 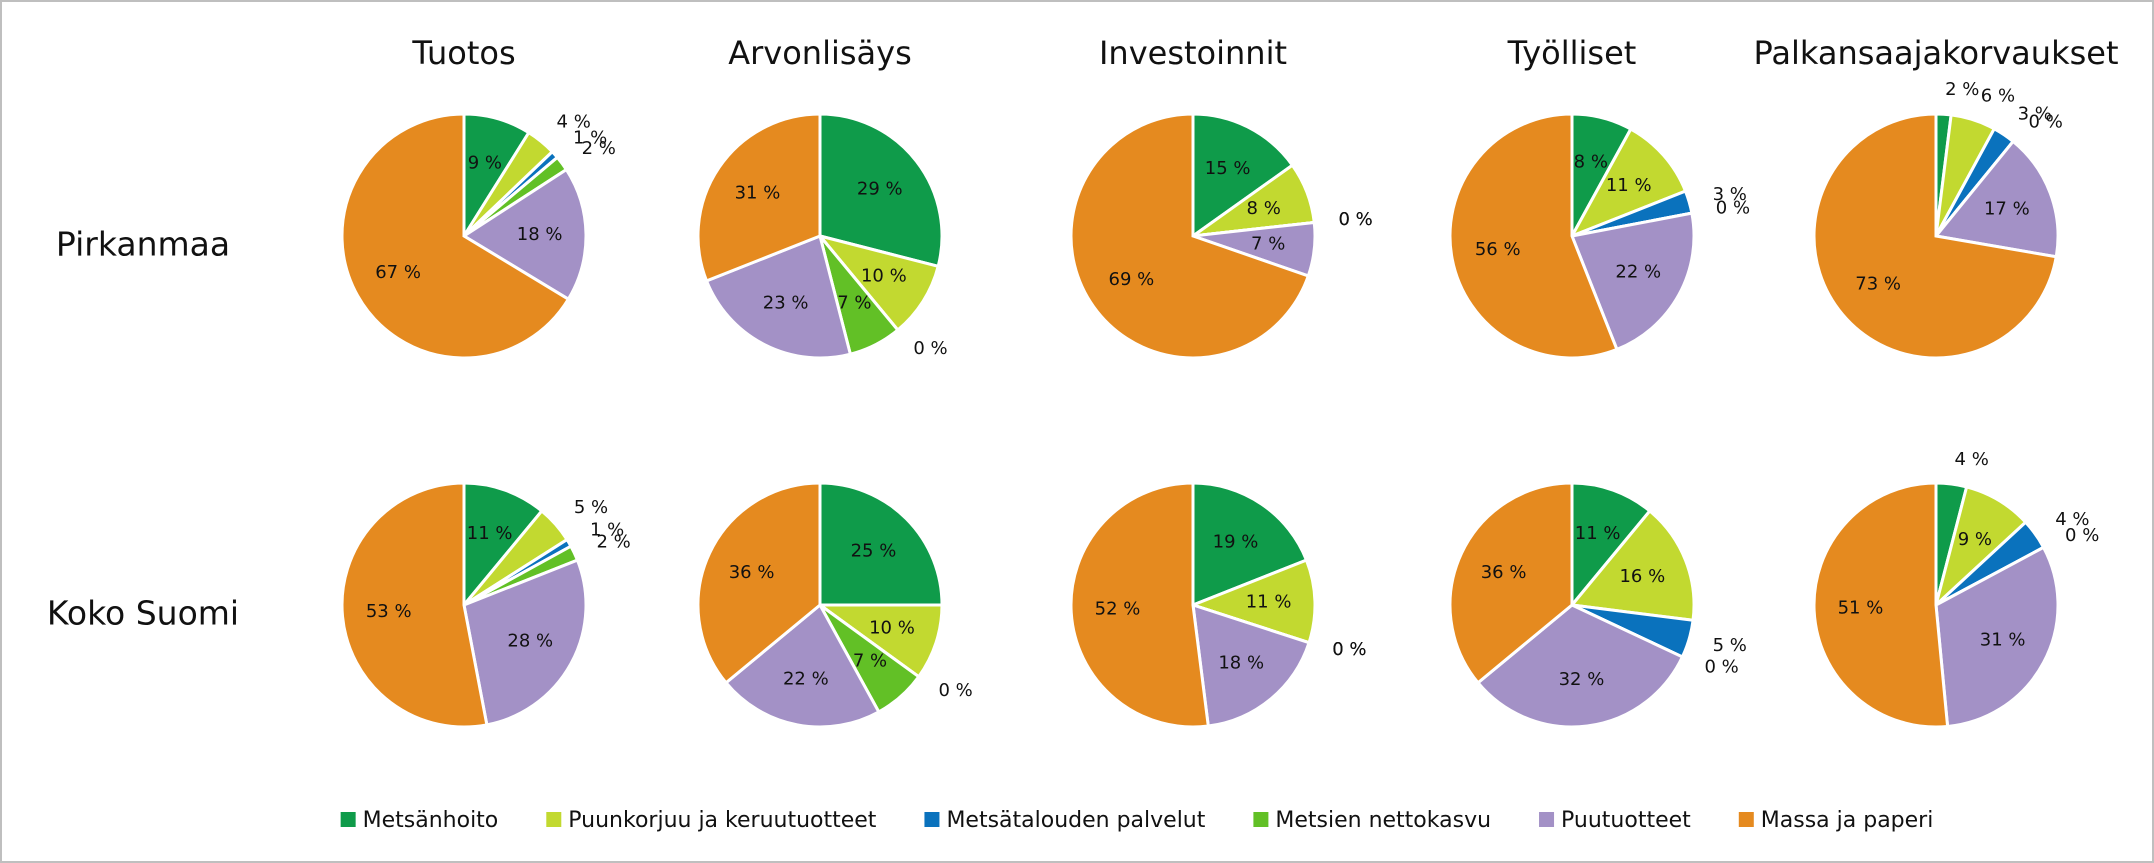 What do you see at coordinates (786, 302) in the screenshot?
I see `data-label: 23 %` at bounding box center [786, 302].